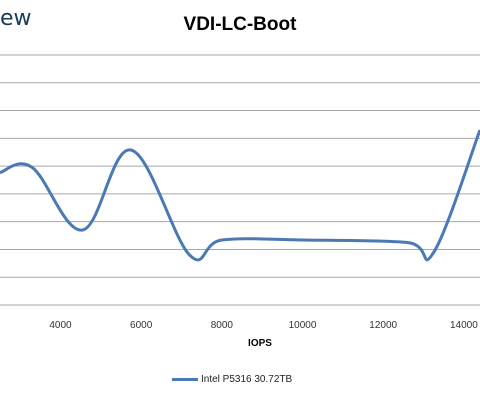 The width and height of the screenshot is (480, 406). I want to click on x-tick-label: 8000, so click(222, 325).